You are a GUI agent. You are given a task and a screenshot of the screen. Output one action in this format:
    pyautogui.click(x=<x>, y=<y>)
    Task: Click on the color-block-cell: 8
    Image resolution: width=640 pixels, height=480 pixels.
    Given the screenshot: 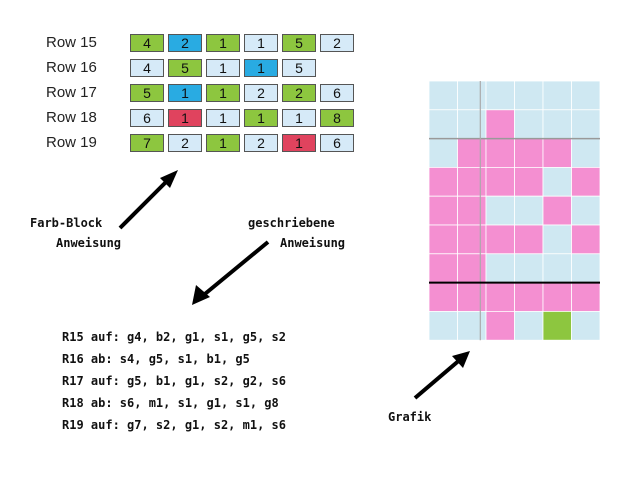 What is the action you would take?
    pyautogui.click(x=337, y=118)
    